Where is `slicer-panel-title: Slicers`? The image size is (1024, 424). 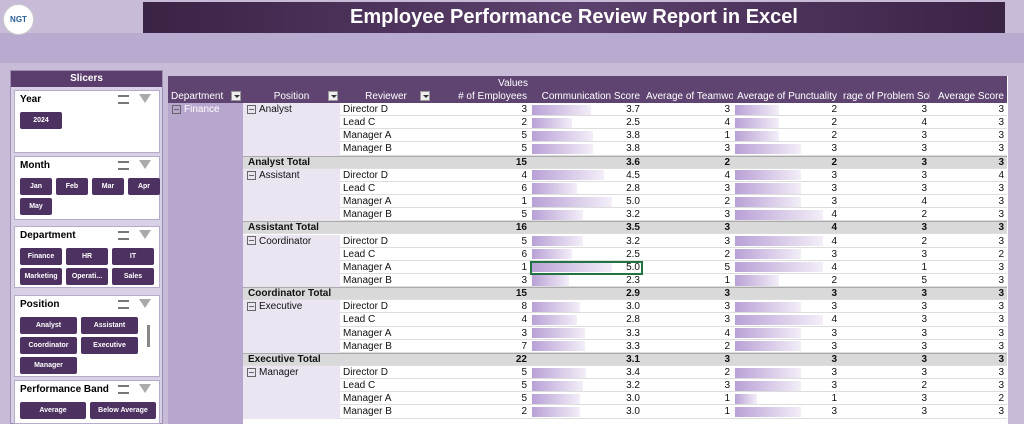
slicer-panel-title: Slicers is located at coordinates (86, 79).